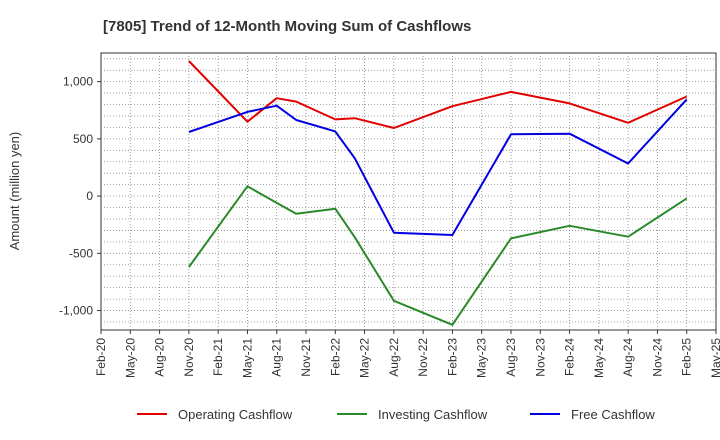  Describe the element at coordinates (101, 357) in the screenshot. I see `x-tick-label: Feb-20` at that location.